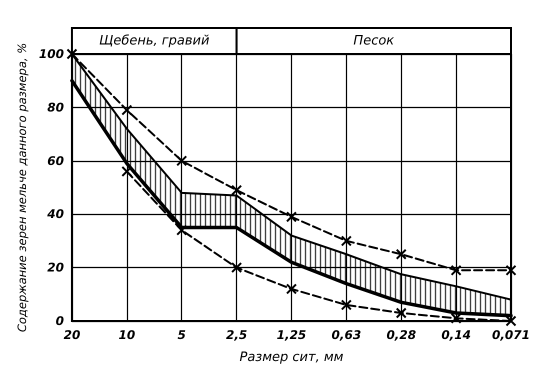 The width and height of the screenshot is (547, 381). Describe the element at coordinates (127, 335) in the screenshot. I see `x-tick-label: 10` at that location.